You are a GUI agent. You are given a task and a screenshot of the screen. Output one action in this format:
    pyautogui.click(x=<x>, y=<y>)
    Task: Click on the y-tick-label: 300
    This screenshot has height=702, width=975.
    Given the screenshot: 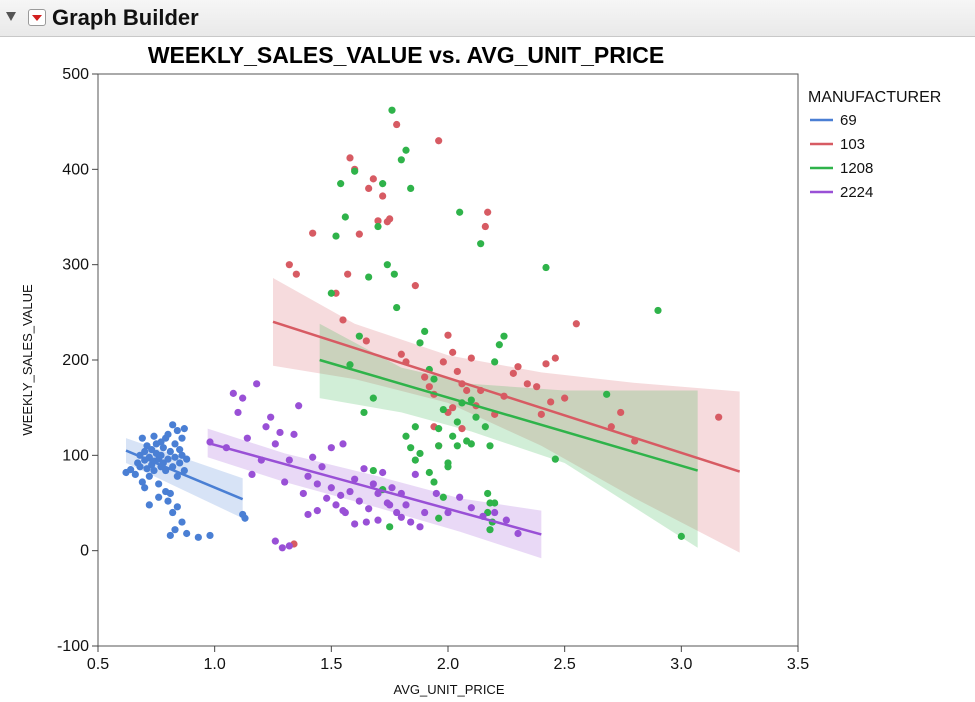 What is the action you would take?
    pyautogui.click(x=75, y=265)
    